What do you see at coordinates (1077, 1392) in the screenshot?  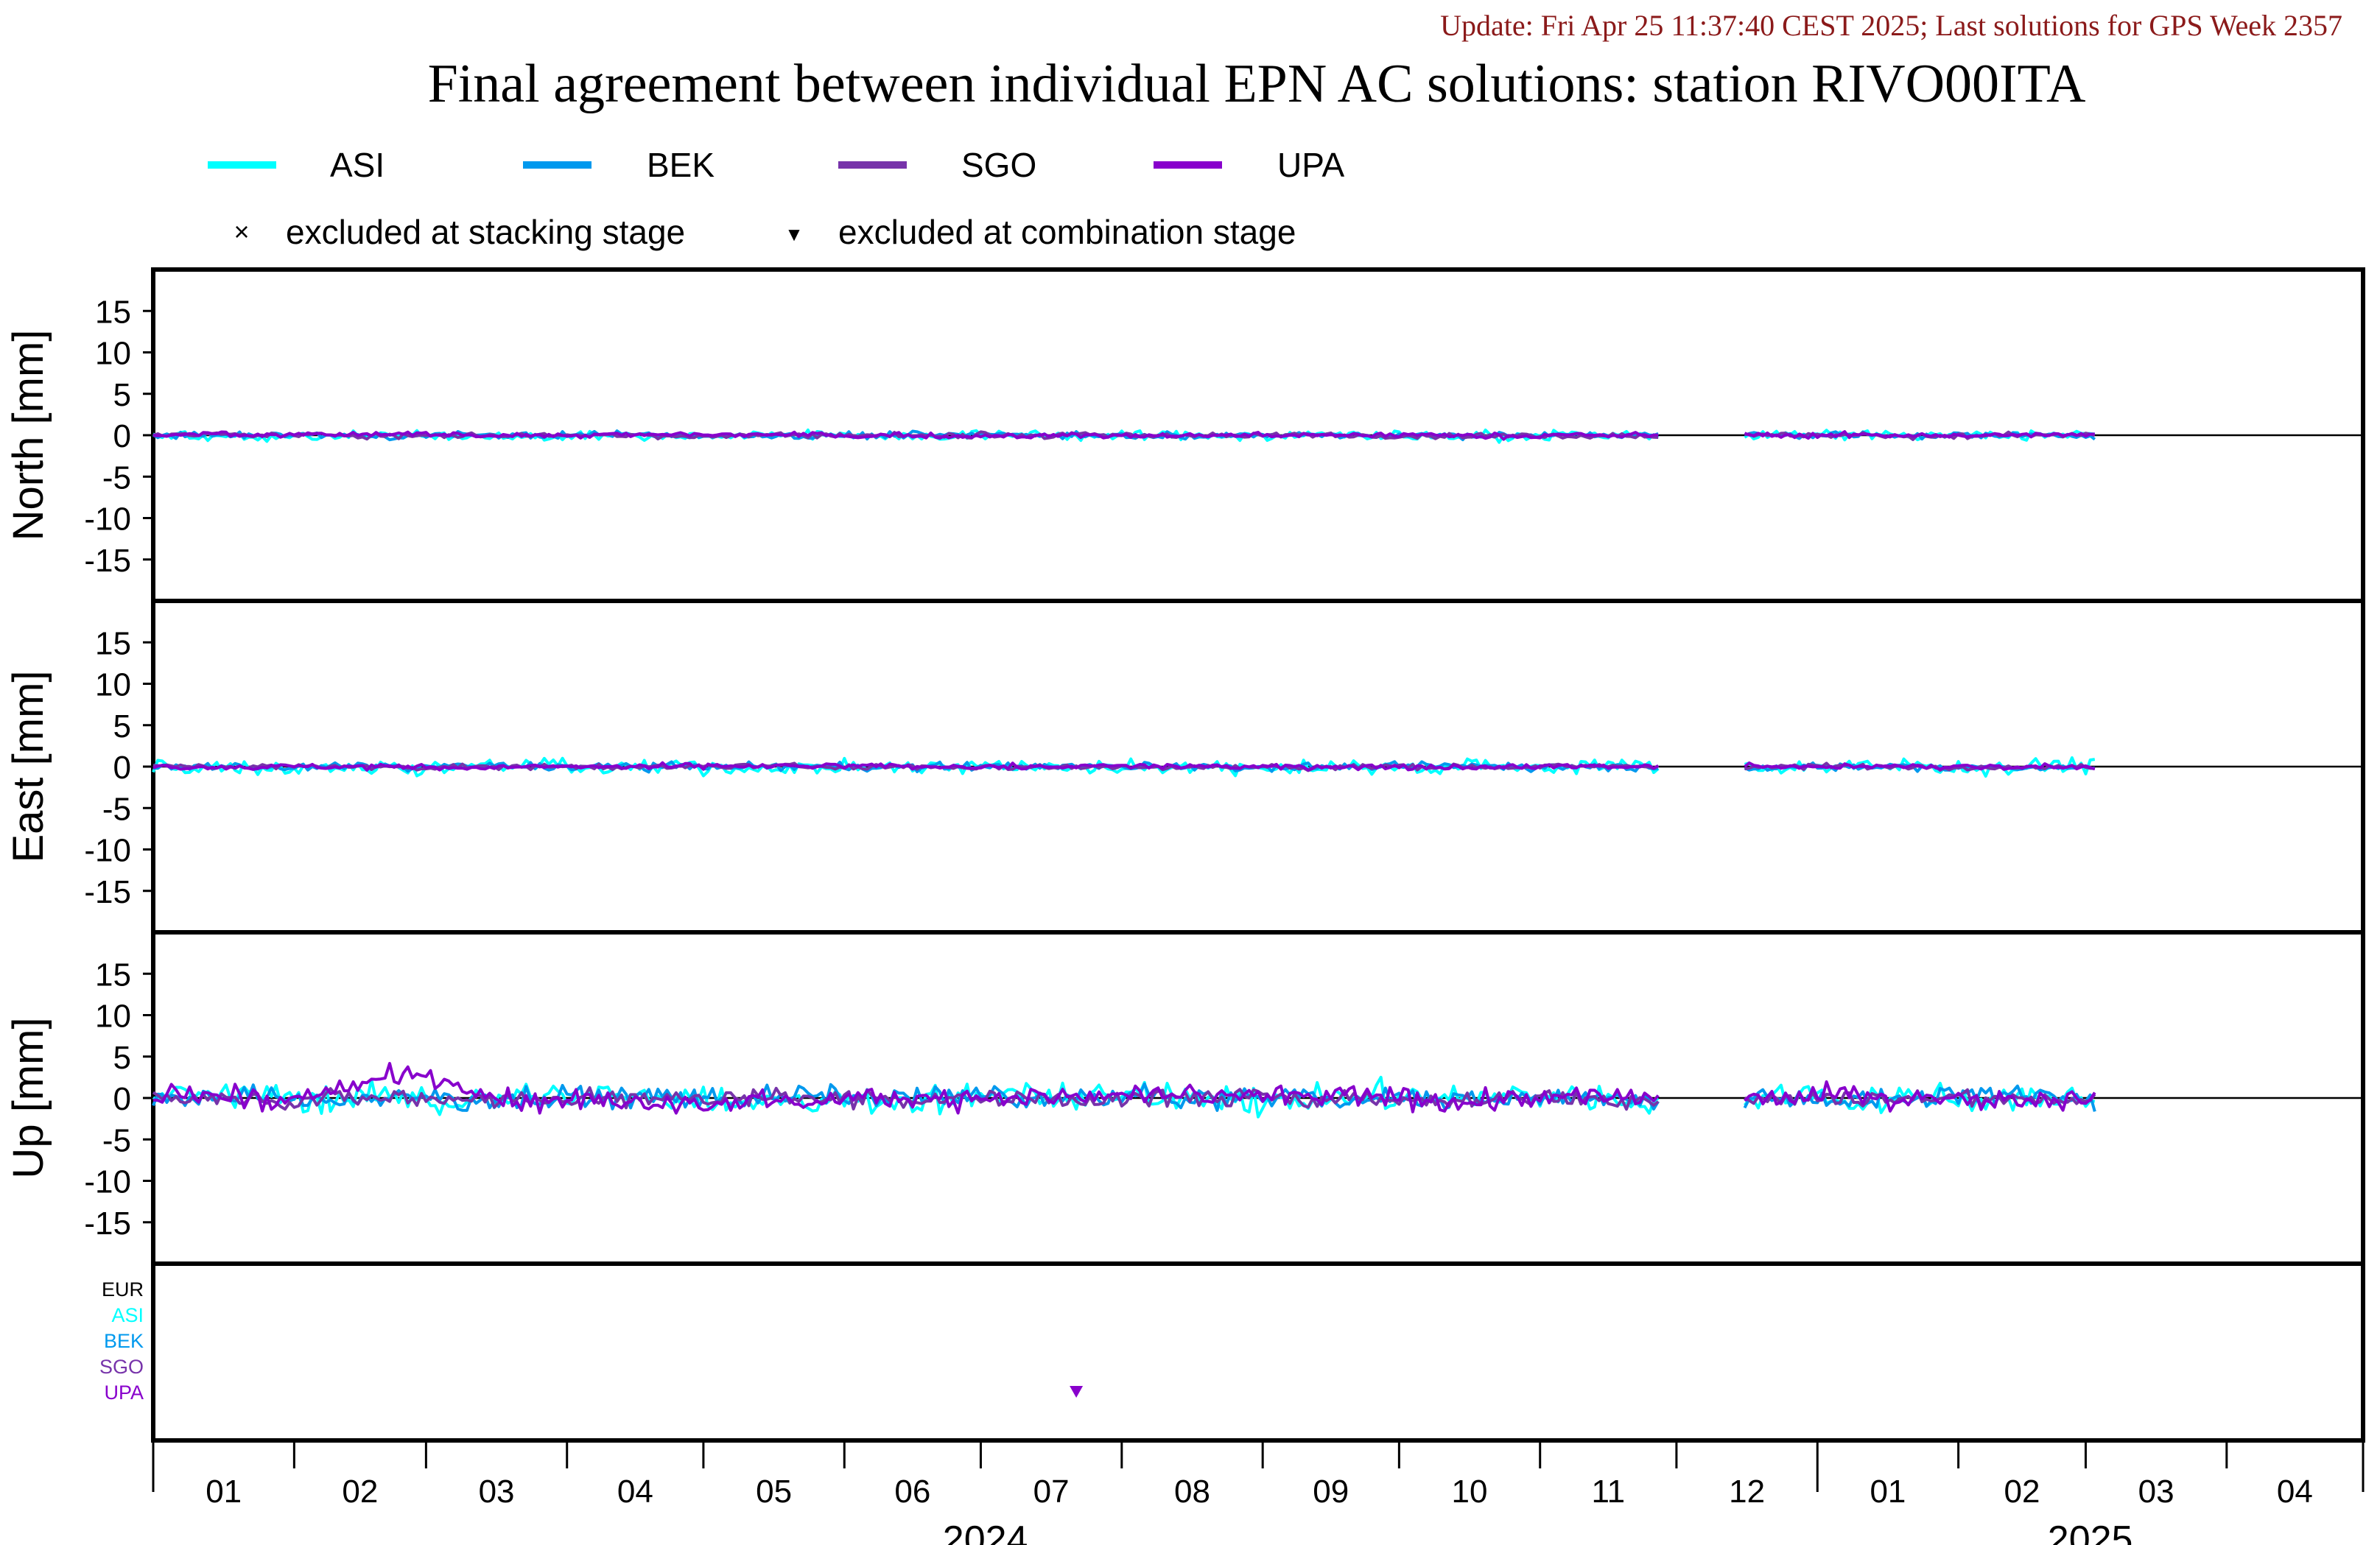 I see `combination-exclusion-marker` at bounding box center [1077, 1392].